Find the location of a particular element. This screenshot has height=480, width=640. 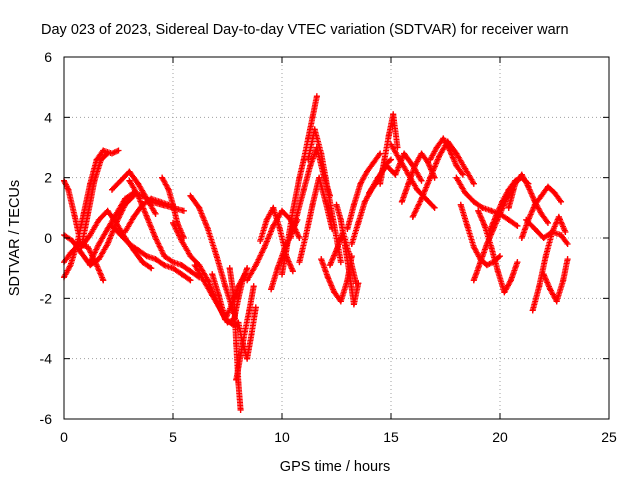

y-tick-label: -6 is located at coordinates (46, 419).